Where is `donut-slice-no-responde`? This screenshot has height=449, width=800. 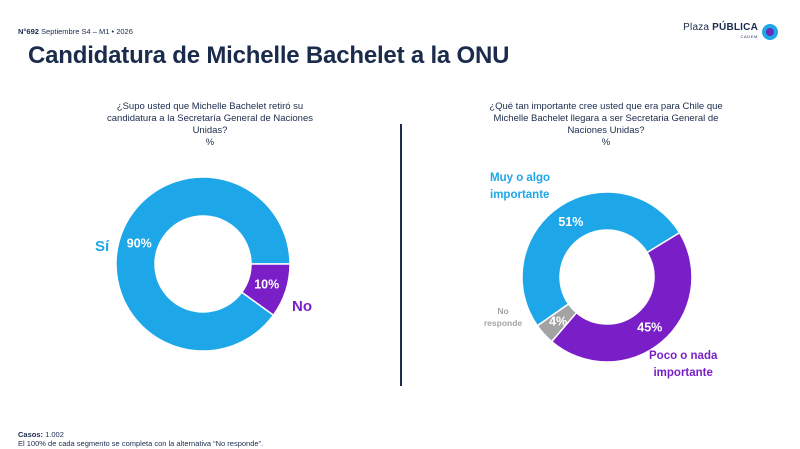
donut-slice-no-responde is located at coordinates (557, 322).